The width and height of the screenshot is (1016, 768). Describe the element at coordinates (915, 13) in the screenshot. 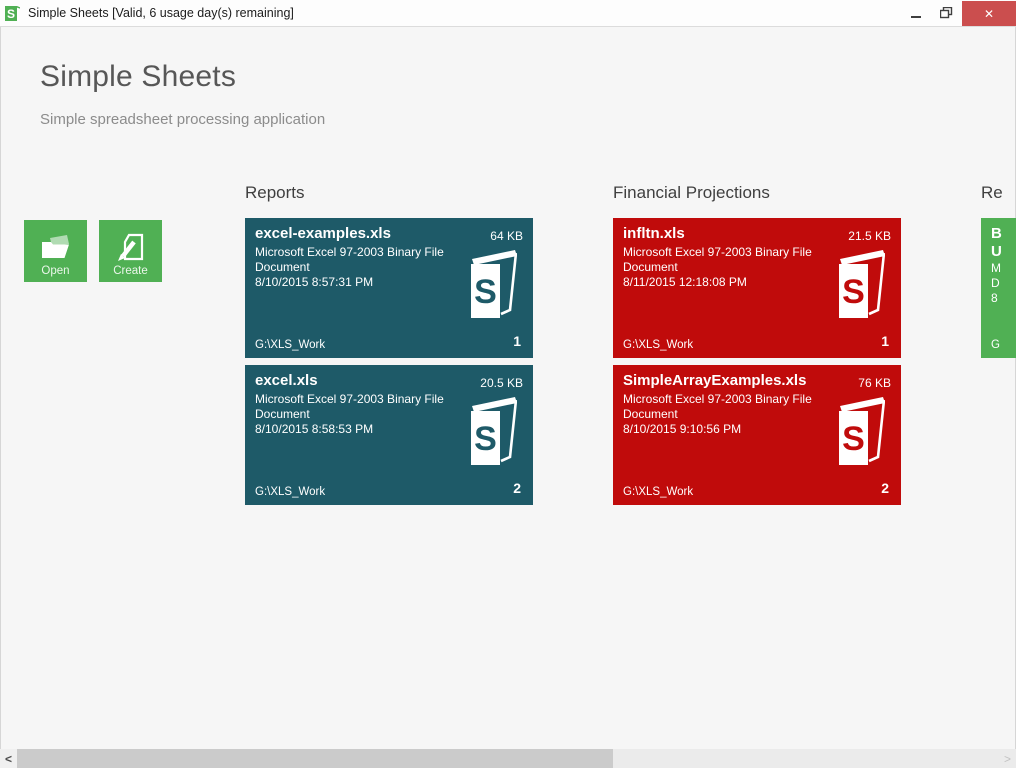

I see `minimize-button` at that location.